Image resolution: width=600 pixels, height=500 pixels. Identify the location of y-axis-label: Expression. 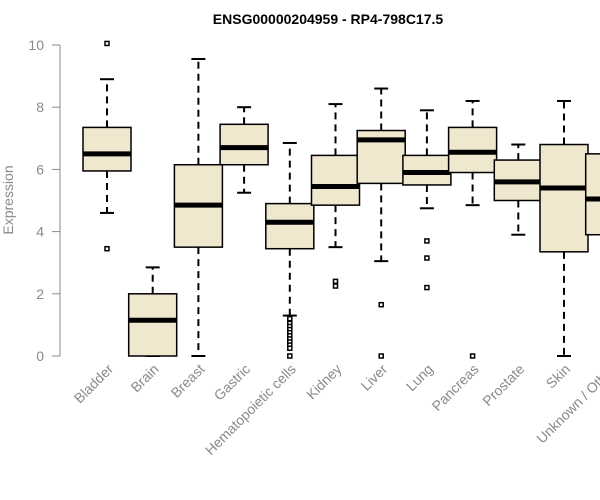
(8, 199).